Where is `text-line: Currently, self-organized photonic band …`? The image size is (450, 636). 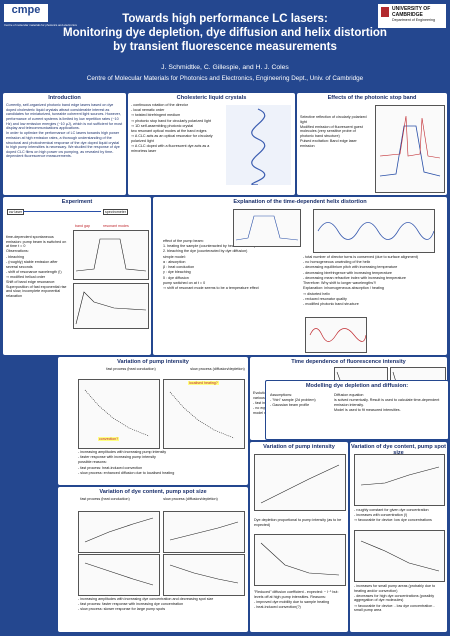 text-line: Currently, self-organized photonic band … is located at coordinates (64, 117).